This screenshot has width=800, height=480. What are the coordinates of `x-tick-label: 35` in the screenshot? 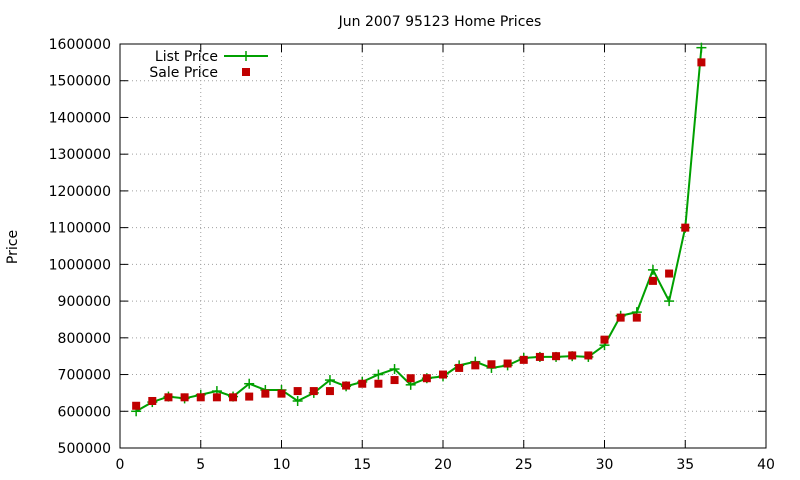 It's located at (685, 465).